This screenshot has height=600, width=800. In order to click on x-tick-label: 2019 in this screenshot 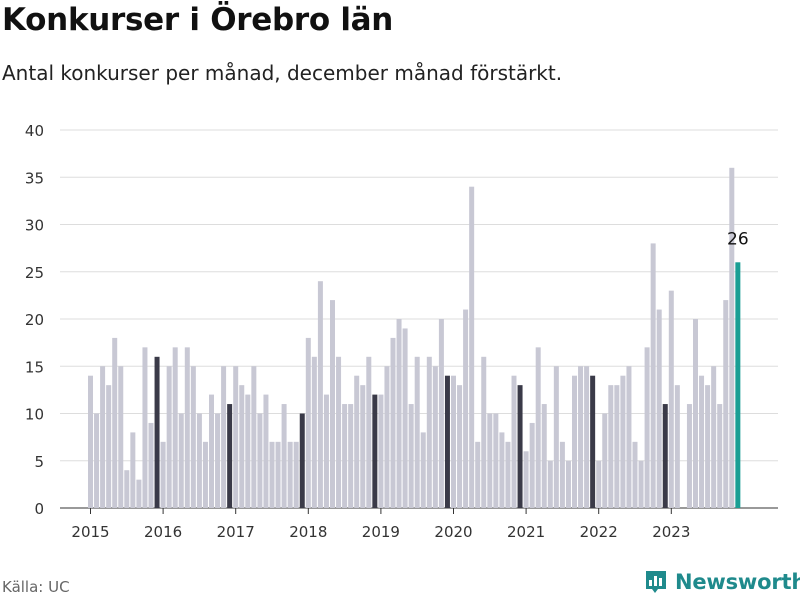, I will do `click(381, 532)`.